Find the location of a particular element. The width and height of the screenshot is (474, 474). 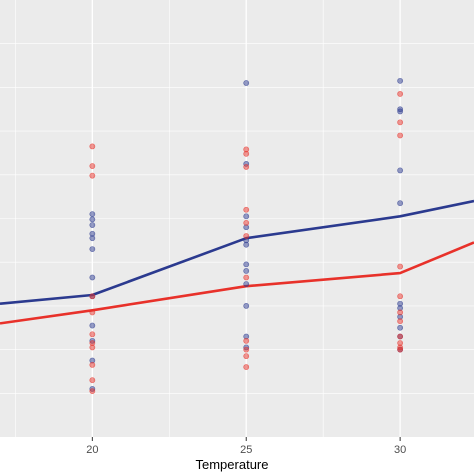

x-tick-label: 25 is located at coordinates (246, 450).